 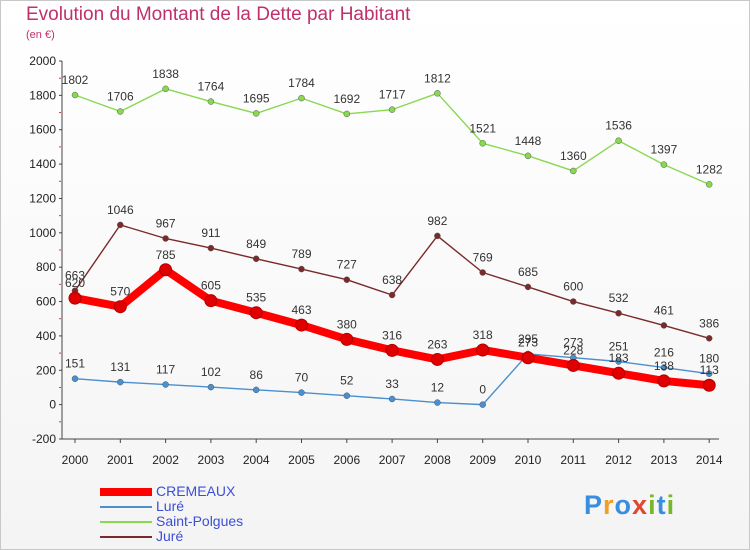 What do you see at coordinates (120, 210) in the screenshot?
I see `data-label-jure: 1046` at bounding box center [120, 210].